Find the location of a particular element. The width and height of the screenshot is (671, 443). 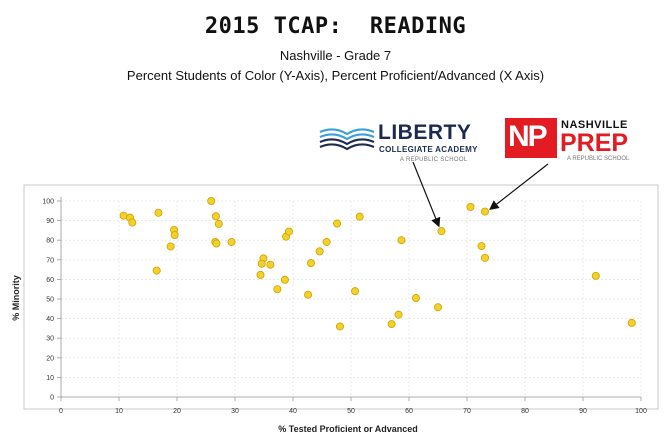

np-logo-name-top: NASHVILLE is located at coordinates (594, 125).